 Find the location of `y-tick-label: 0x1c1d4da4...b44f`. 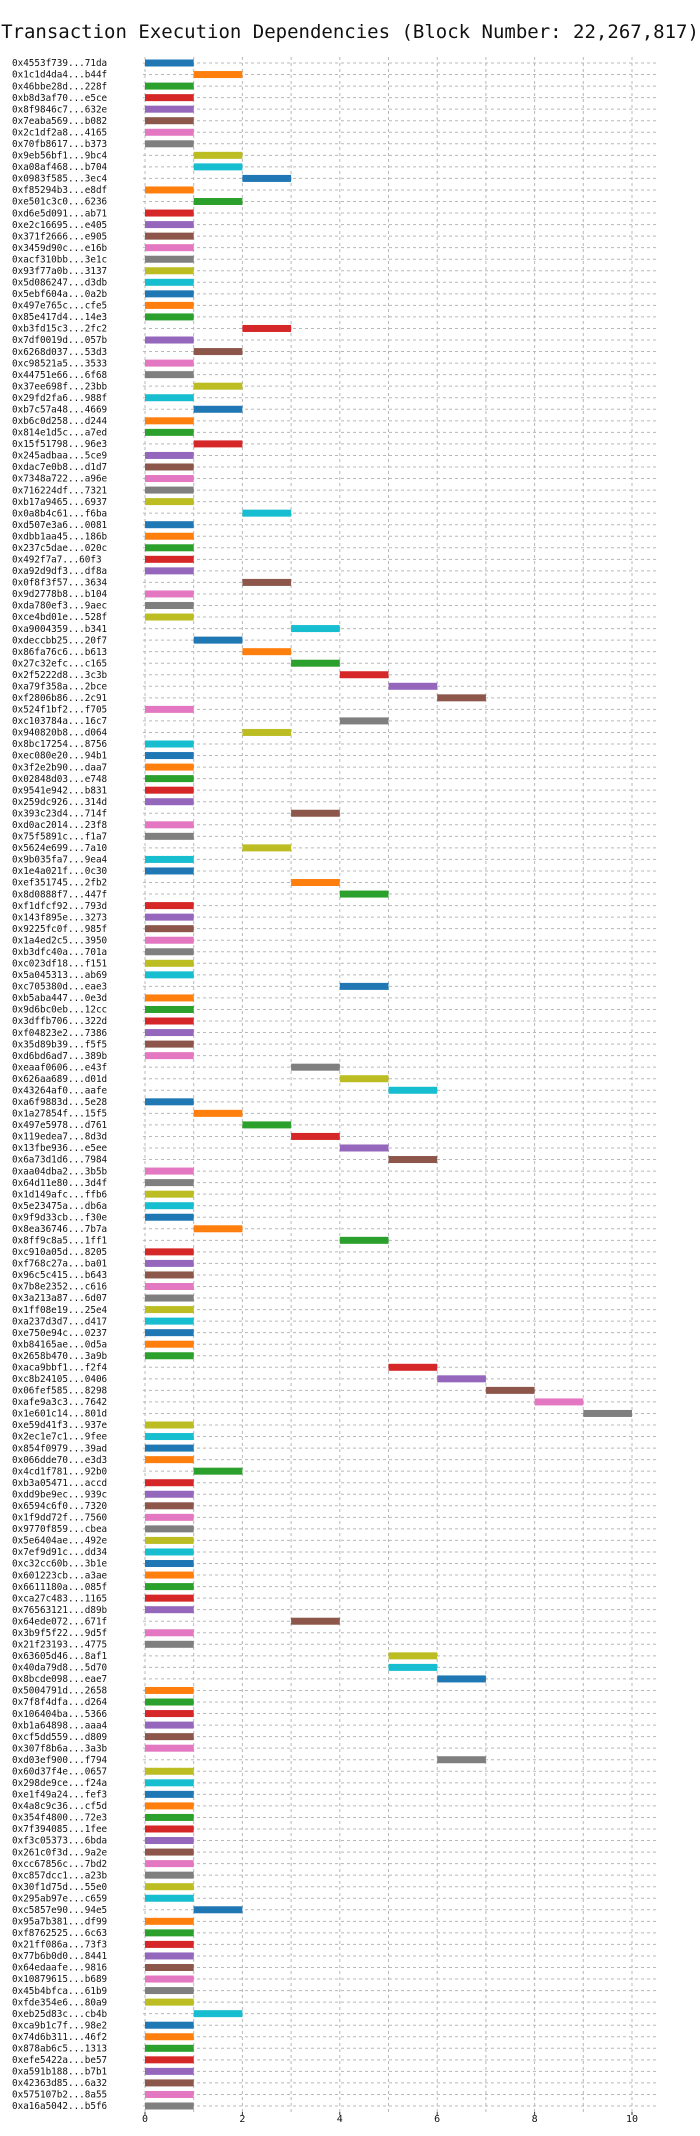

y-tick-label: 0x1c1d4da4...b44f is located at coordinates (59, 75).